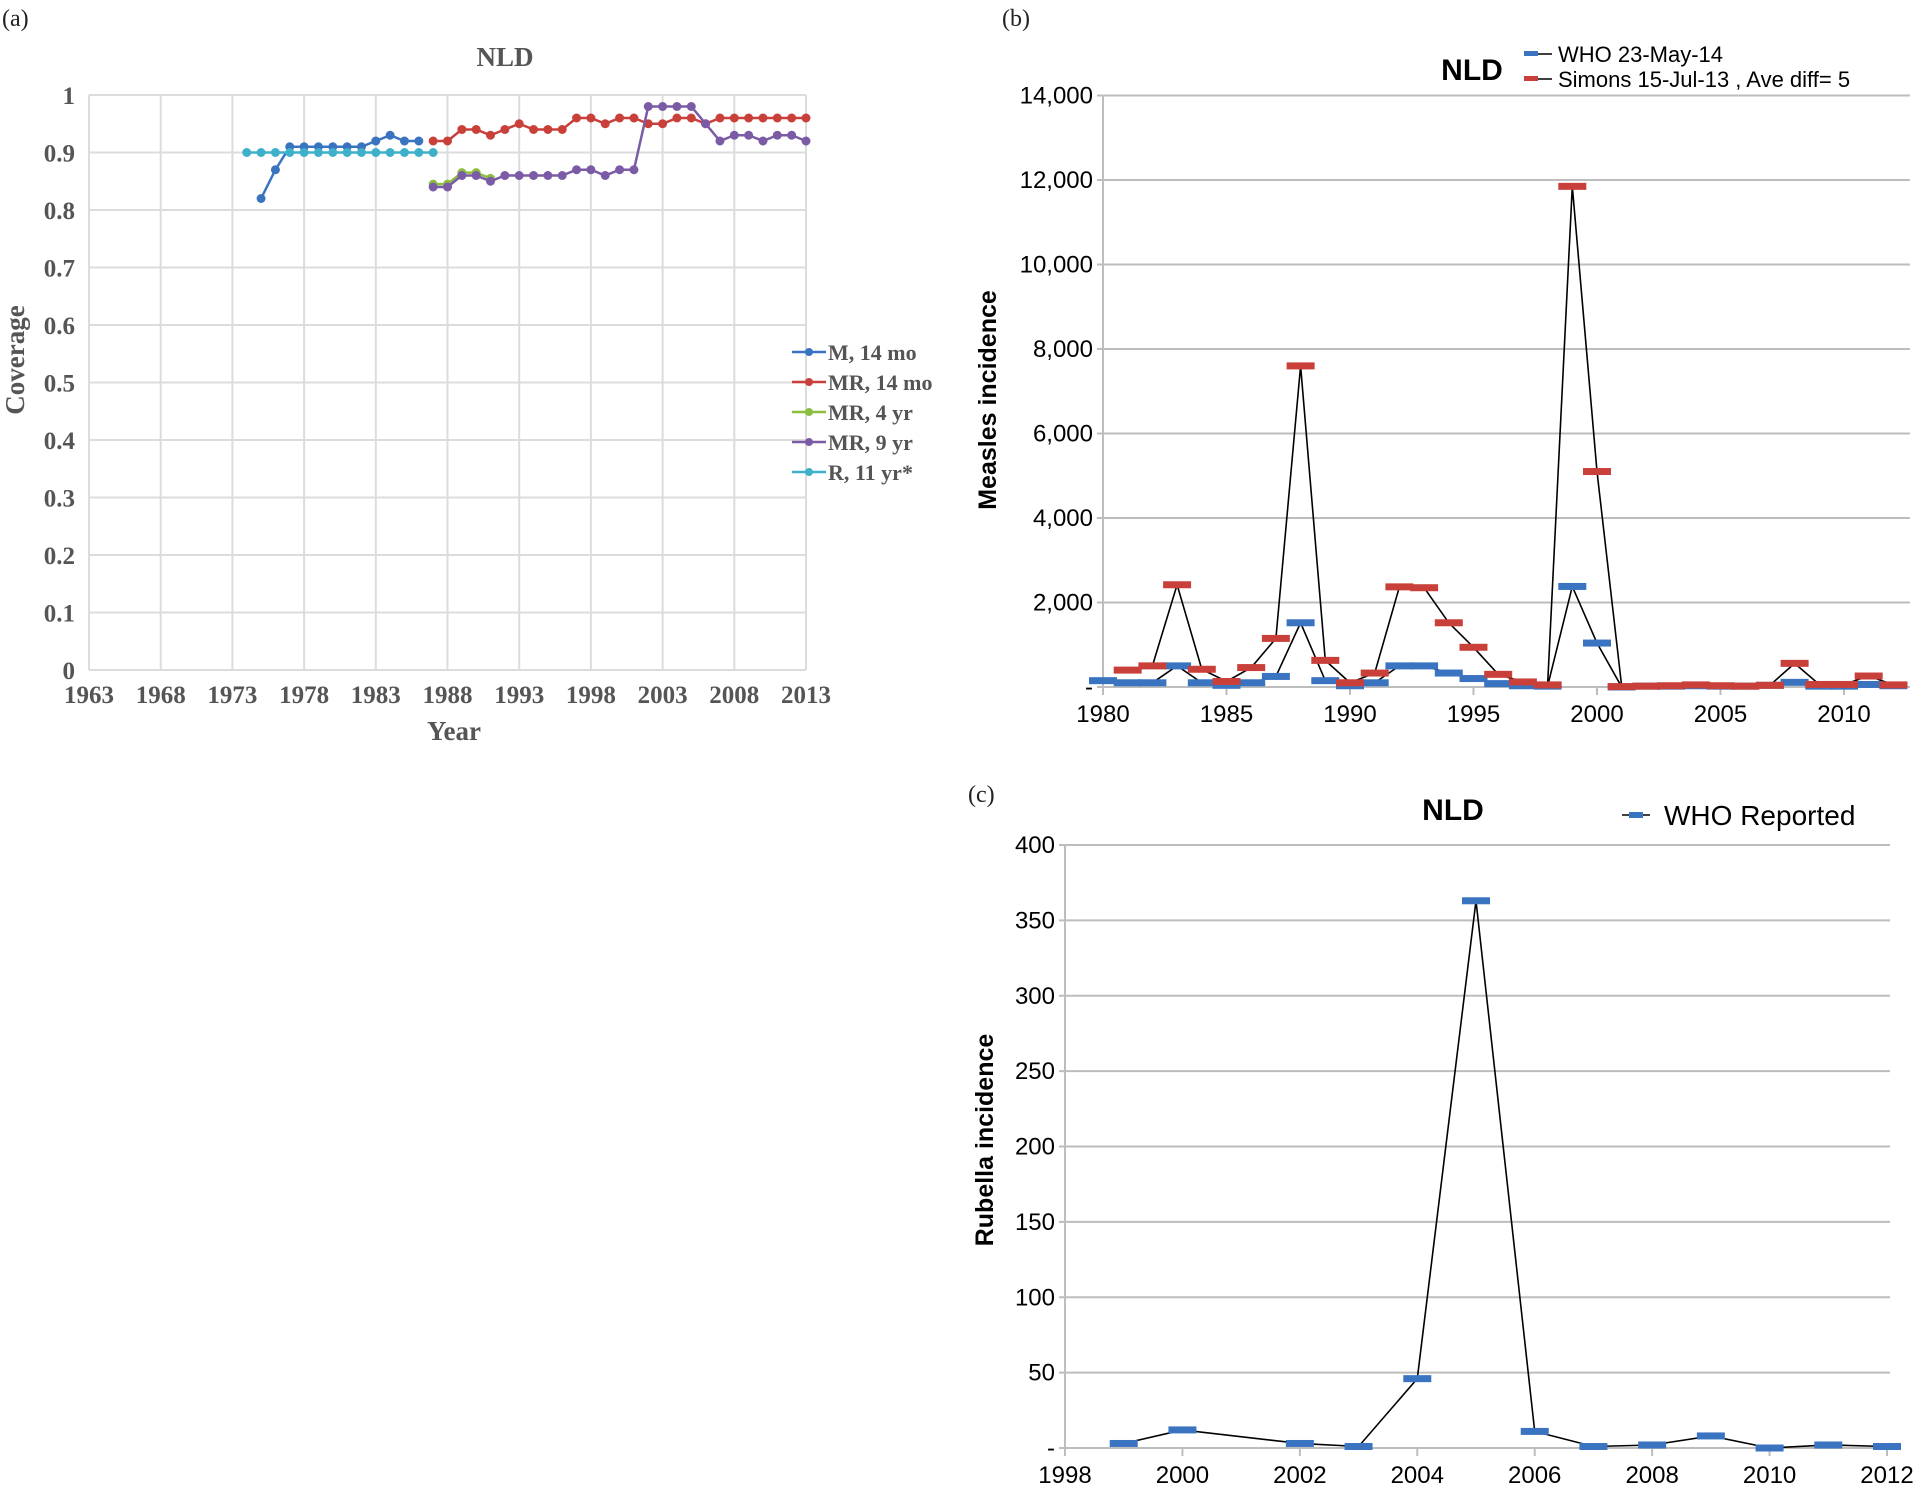 The width and height of the screenshot is (1920, 1487). What do you see at coordinates (870, 412) in the screenshot?
I see `a-legend-label: MR, 4 yr` at bounding box center [870, 412].